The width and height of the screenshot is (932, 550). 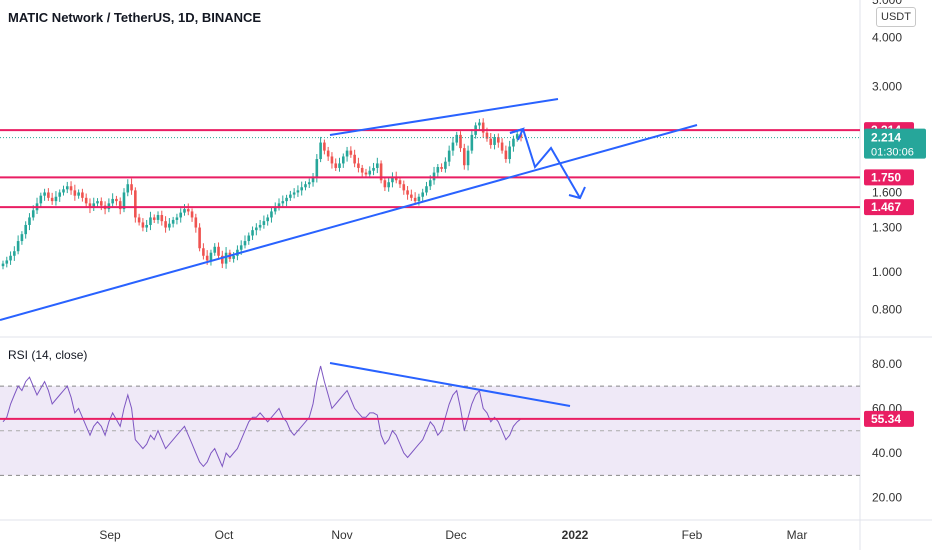 What do you see at coordinates (886, 207) in the screenshot?
I see `level-price-badge-text: 1.467` at bounding box center [886, 207].